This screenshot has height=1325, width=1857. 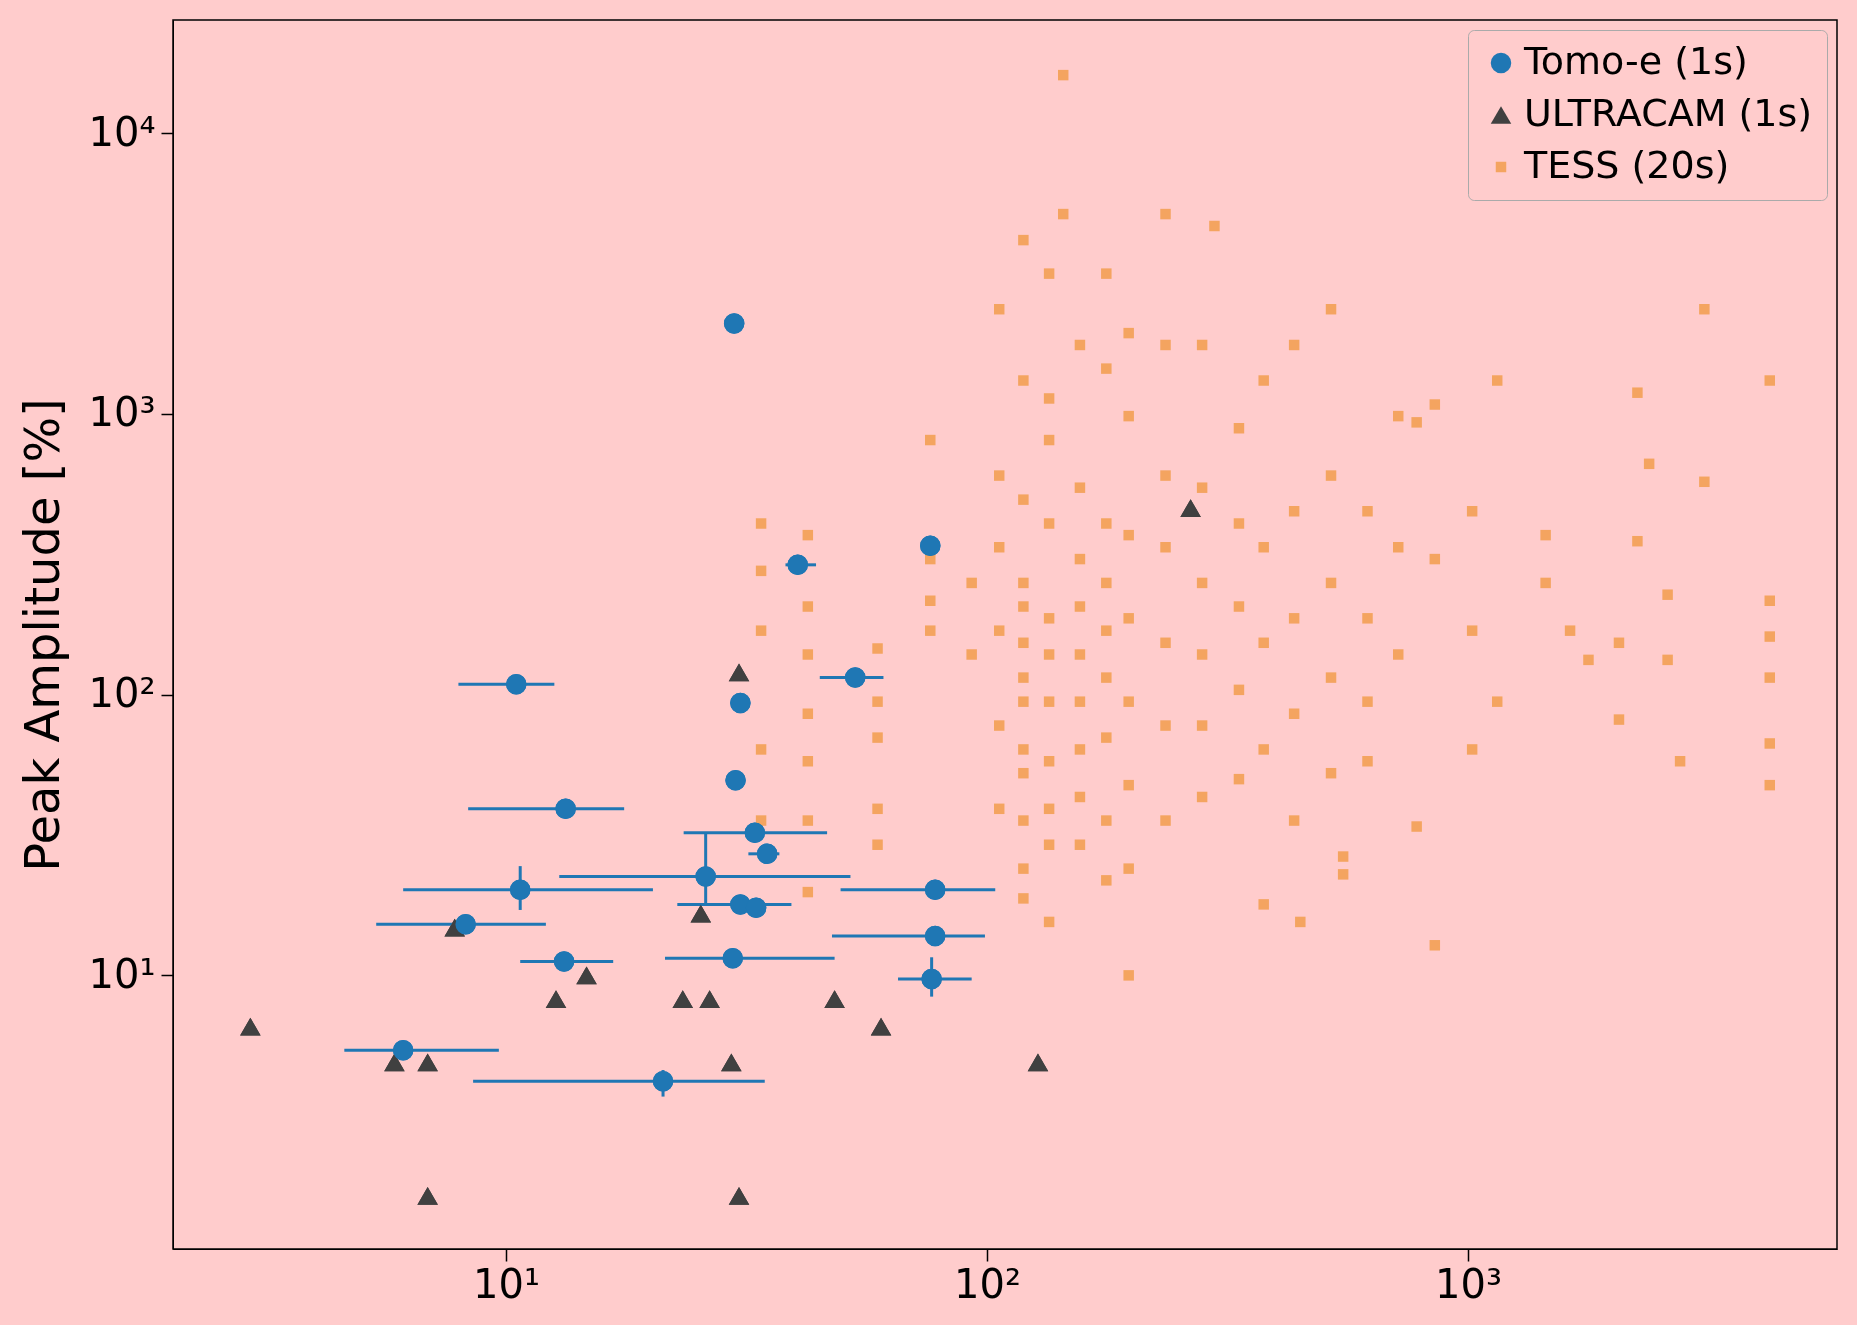 What do you see at coordinates (122, 131) in the screenshot?
I see `y-tick-label: 10⁴` at bounding box center [122, 131].